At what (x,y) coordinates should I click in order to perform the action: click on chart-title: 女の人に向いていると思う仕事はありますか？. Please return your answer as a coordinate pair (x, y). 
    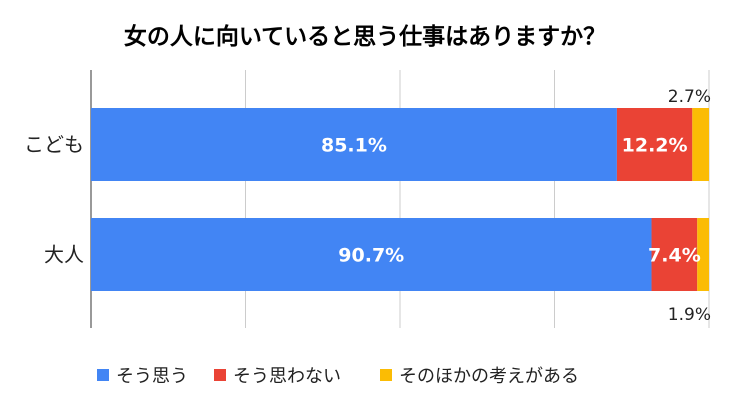
    Looking at the image, I should click on (365, 36).